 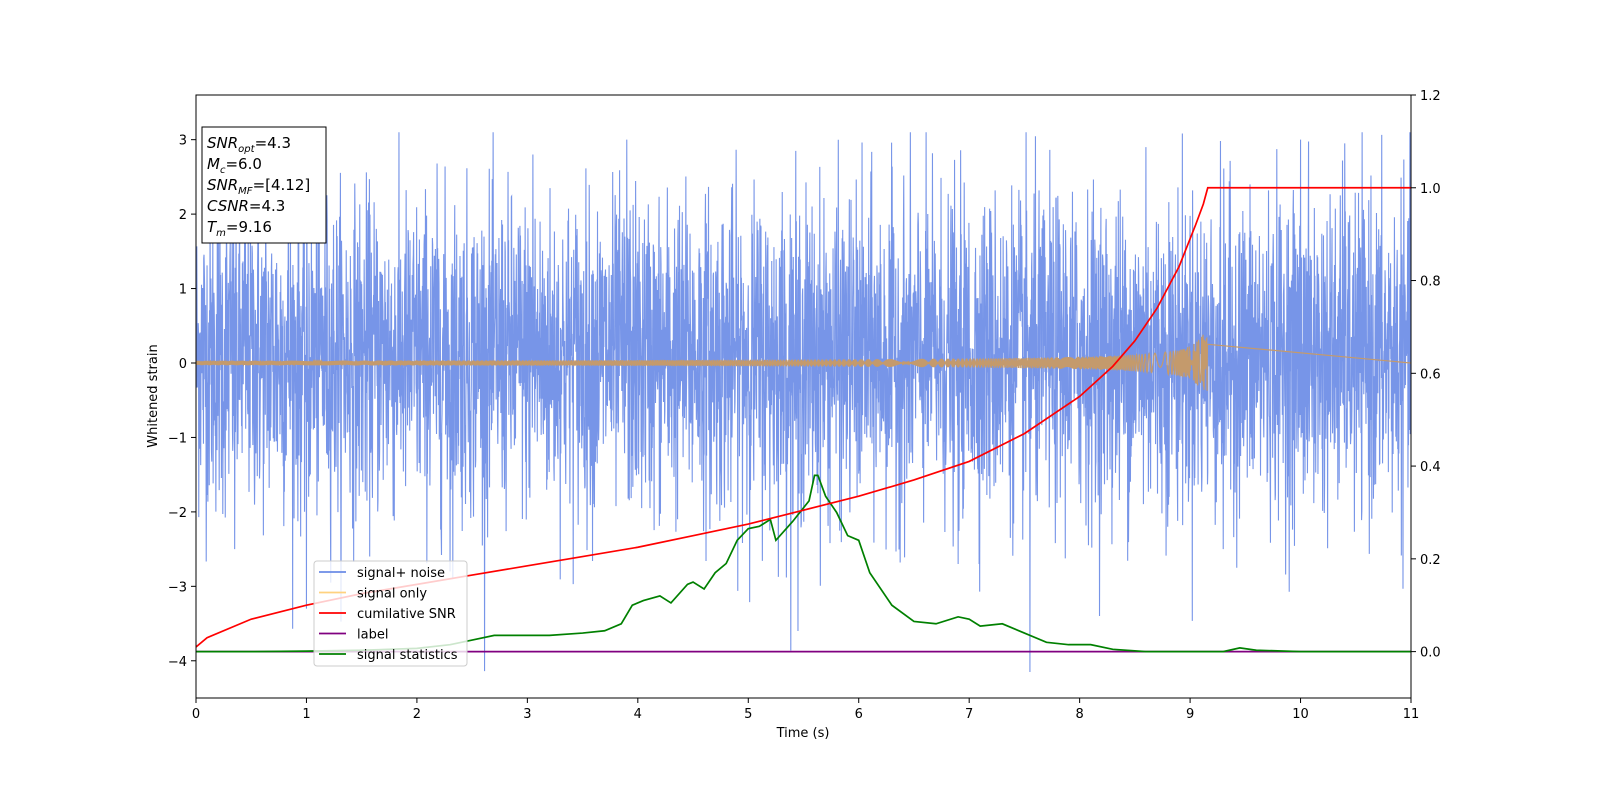 I want to click on info-line-value: =[4.12], so click(x=282, y=185).